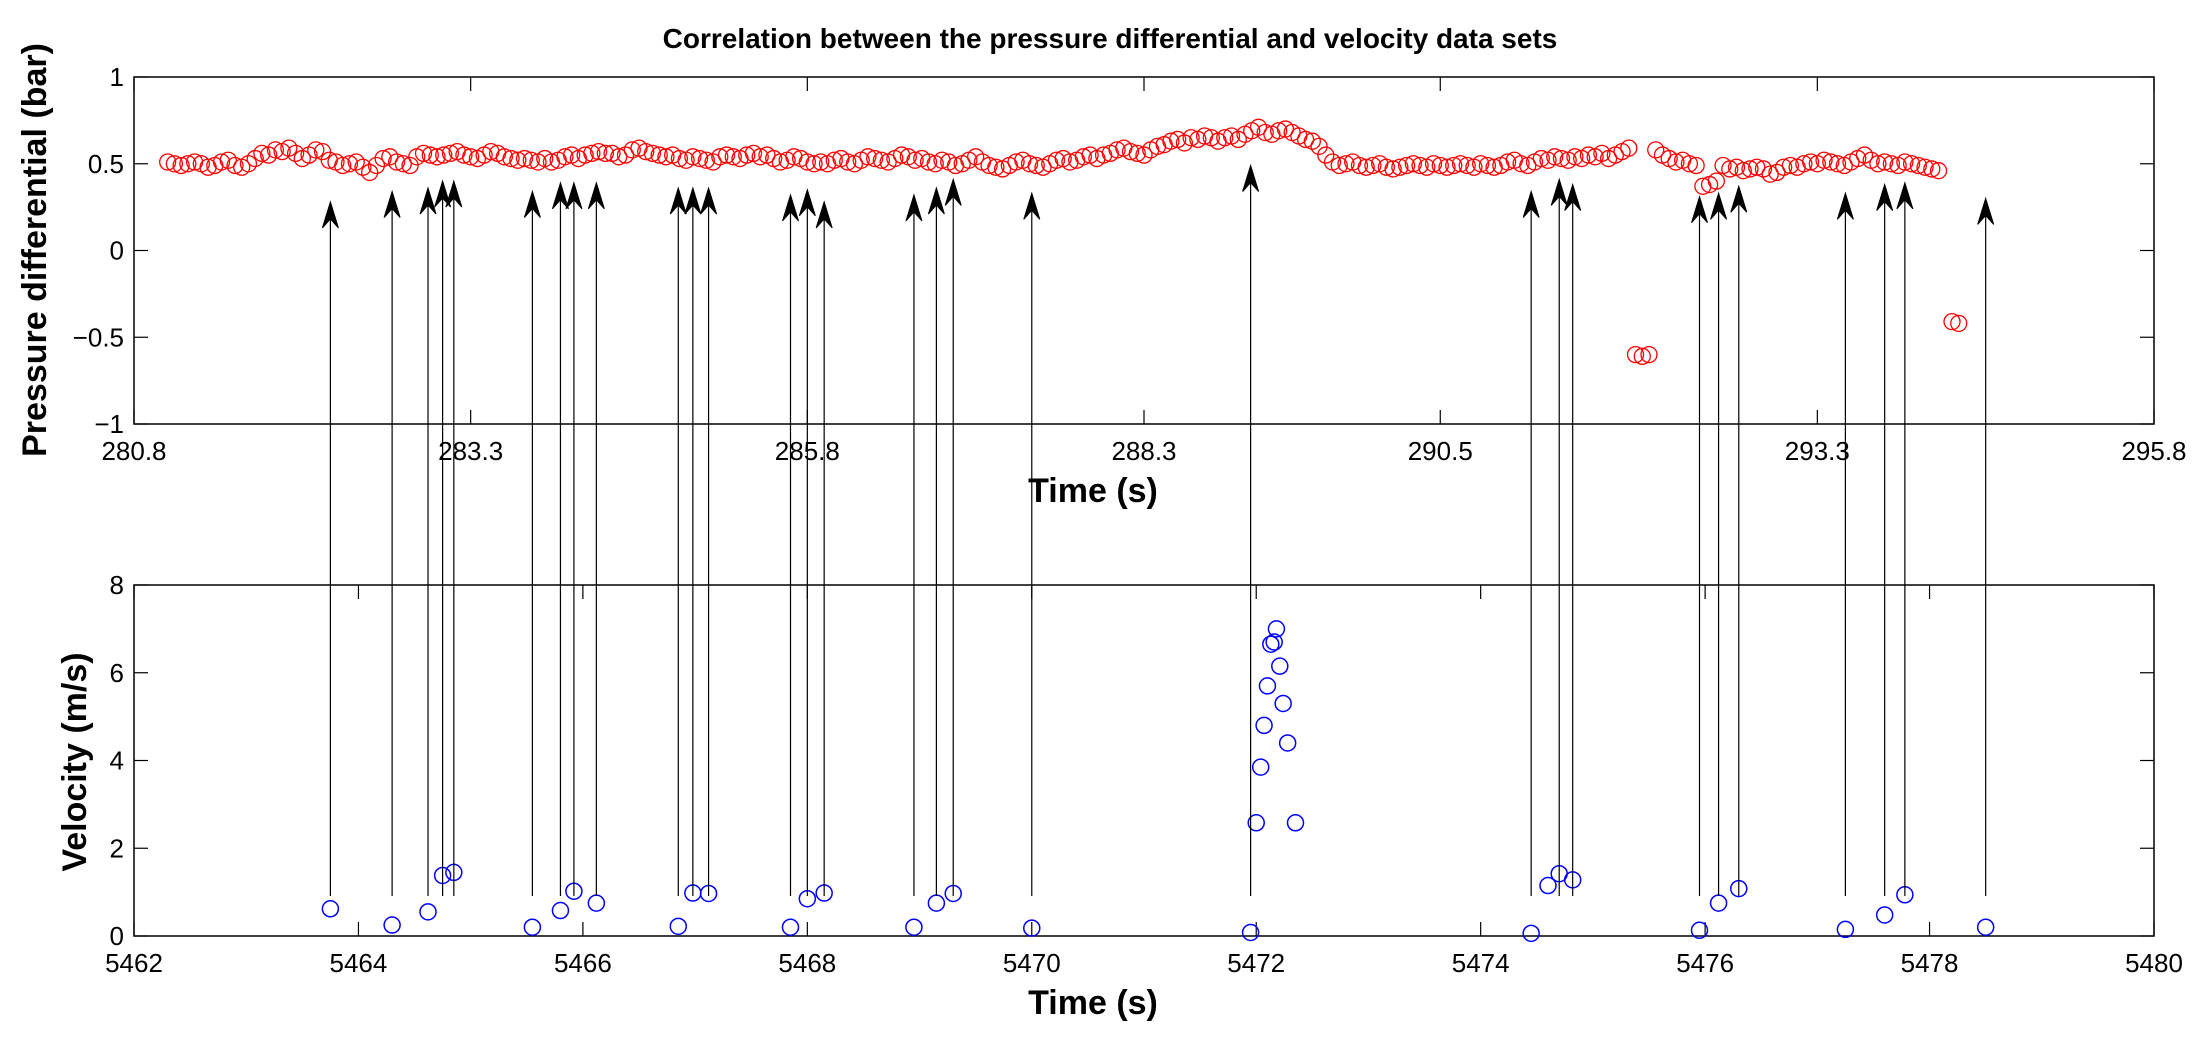  Describe the element at coordinates (470, 451) in the screenshot. I see `pressure-x-tick-label: 283.3` at that location.